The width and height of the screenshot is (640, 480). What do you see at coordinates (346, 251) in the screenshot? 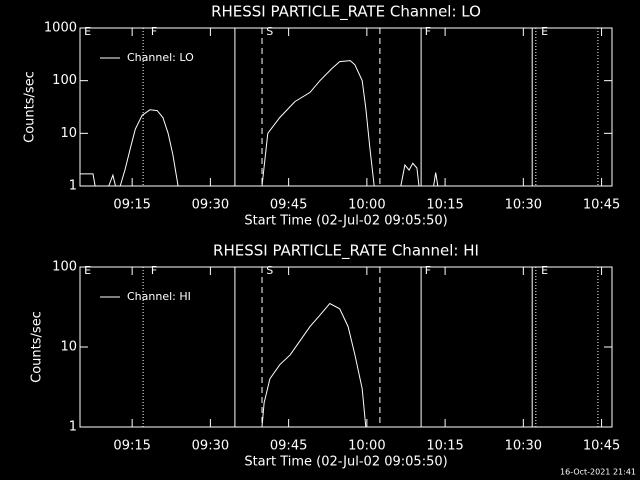
I see `chart-title: RHESSI PARTICLE_RATE Channel: HI` at bounding box center [346, 251].